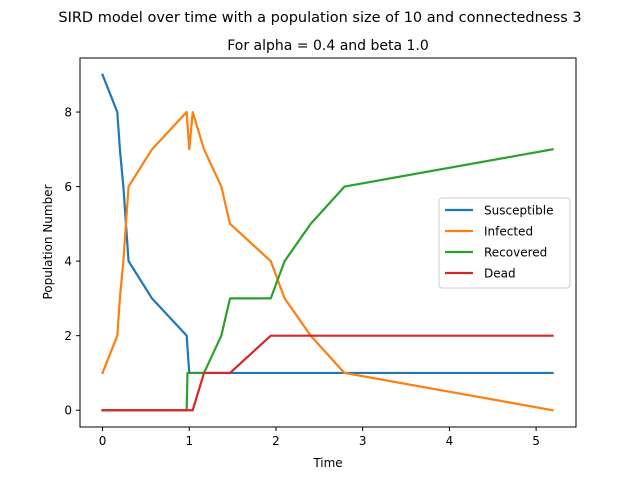 The image size is (640, 480). What do you see at coordinates (103, 441) in the screenshot?
I see `x-tick-label: 0` at bounding box center [103, 441].